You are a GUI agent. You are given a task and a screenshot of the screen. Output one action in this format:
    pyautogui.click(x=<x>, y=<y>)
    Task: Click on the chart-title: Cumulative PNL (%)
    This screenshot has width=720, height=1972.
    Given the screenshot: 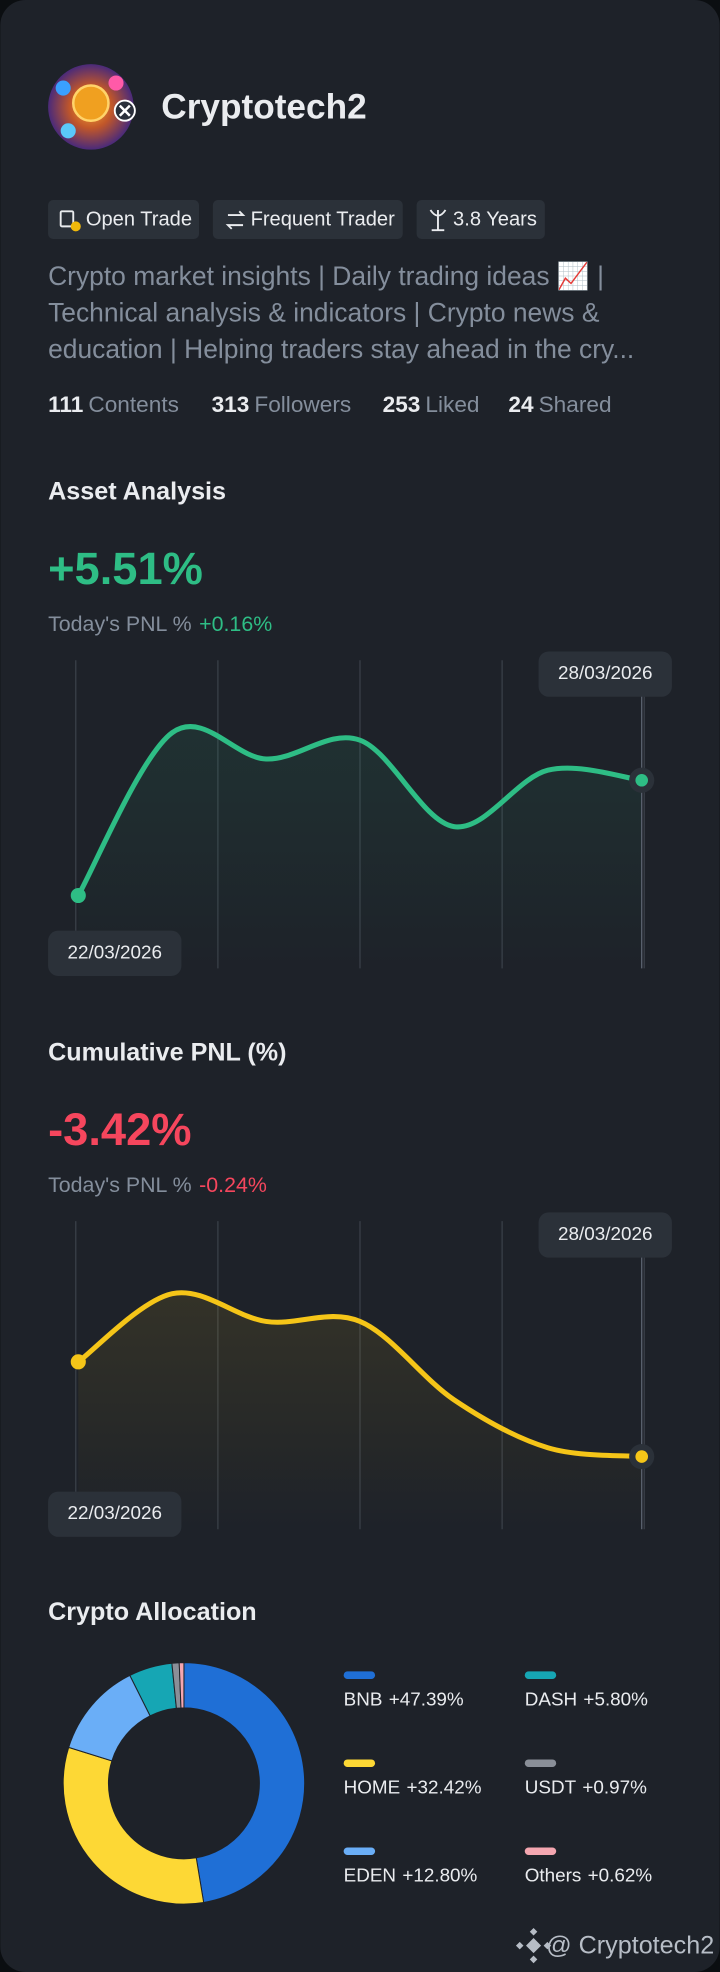 What is the action you would take?
    pyautogui.click(x=167, y=1053)
    